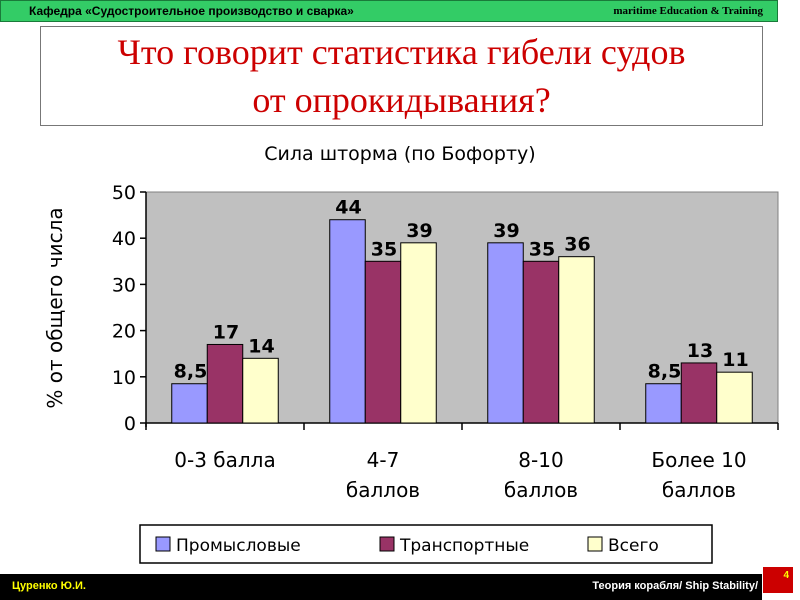 The width and height of the screenshot is (800, 600). Describe the element at coordinates (49, 586) in the screenshot. I see `author-name: Цуренко Ю.И.` at that location.